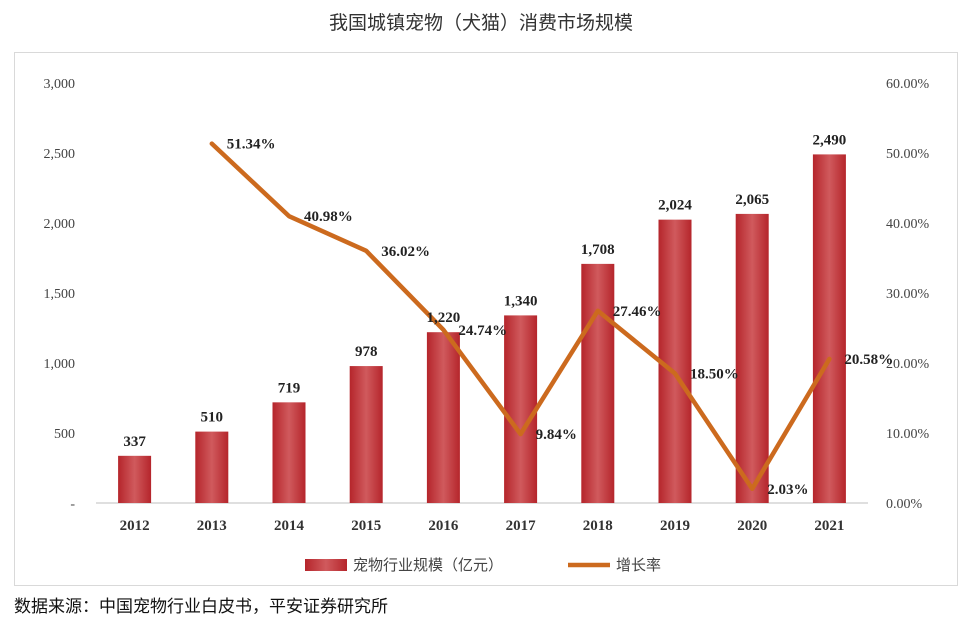 Image resolution: width=962 pixels, height=622 pixels. Describe the element at coordinates (908, 224) in the screenshot. I see `y-right-tick-label: 40.00%` at that location.